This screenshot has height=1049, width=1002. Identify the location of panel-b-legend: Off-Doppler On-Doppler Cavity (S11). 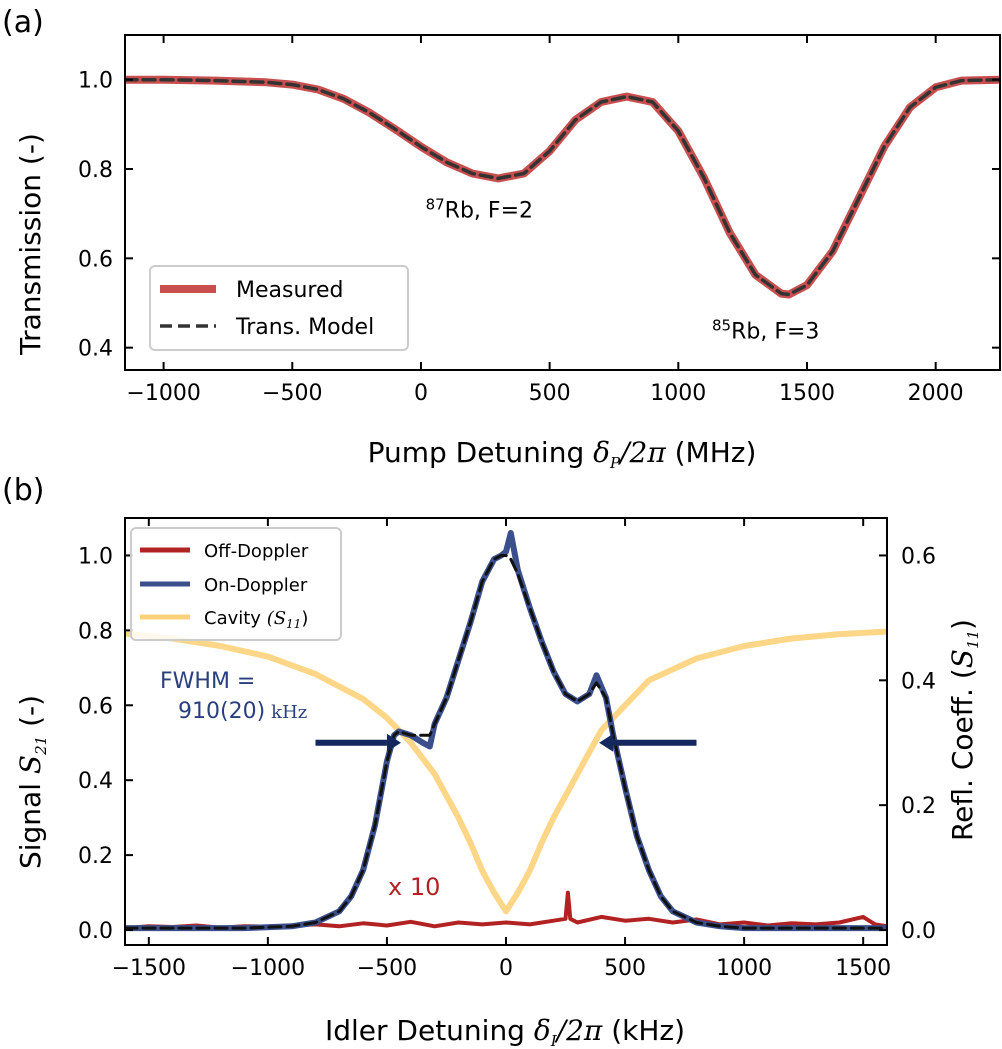
(236, 584).